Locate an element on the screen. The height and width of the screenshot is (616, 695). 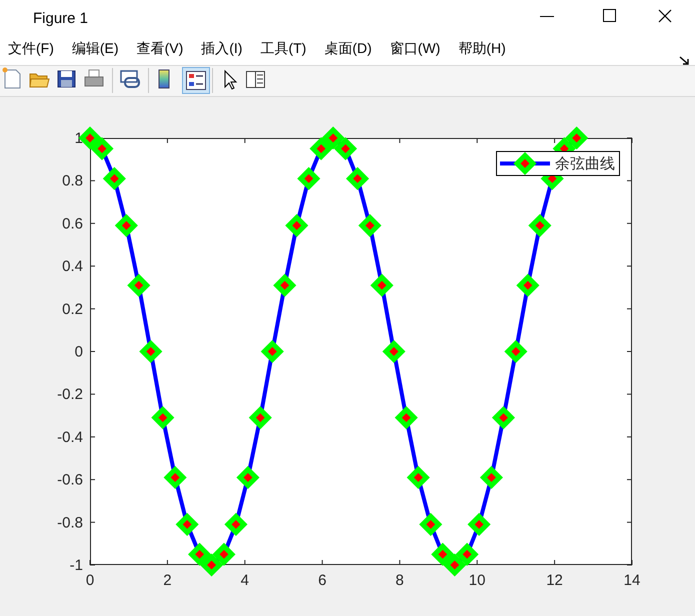
y-tick-label: -0.8 is located at coordinates (70, 523).